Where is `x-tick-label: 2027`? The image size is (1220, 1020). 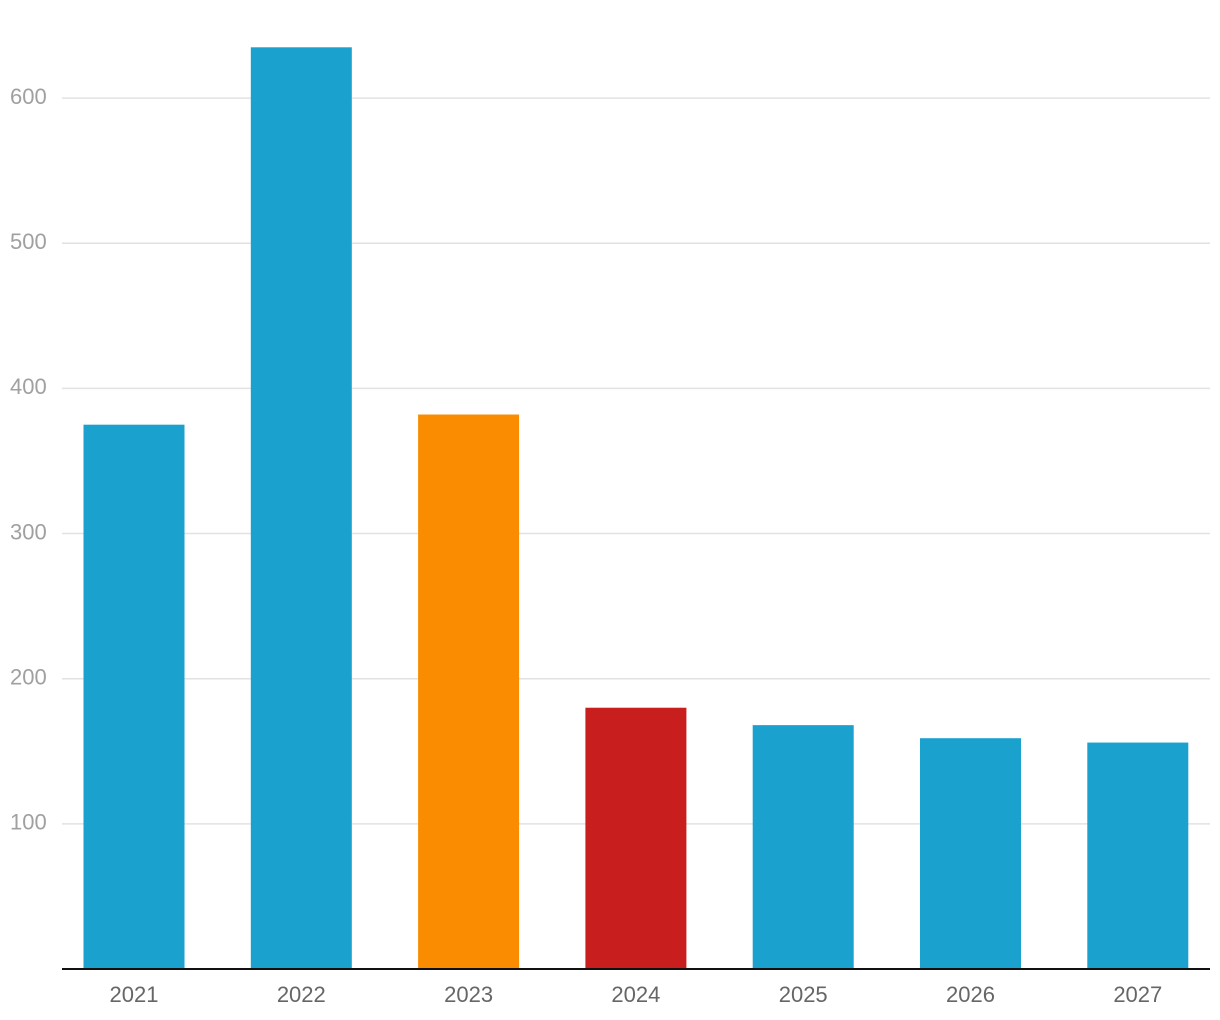
x-tick-label: 2027 is located at coordinates (1137, 994).